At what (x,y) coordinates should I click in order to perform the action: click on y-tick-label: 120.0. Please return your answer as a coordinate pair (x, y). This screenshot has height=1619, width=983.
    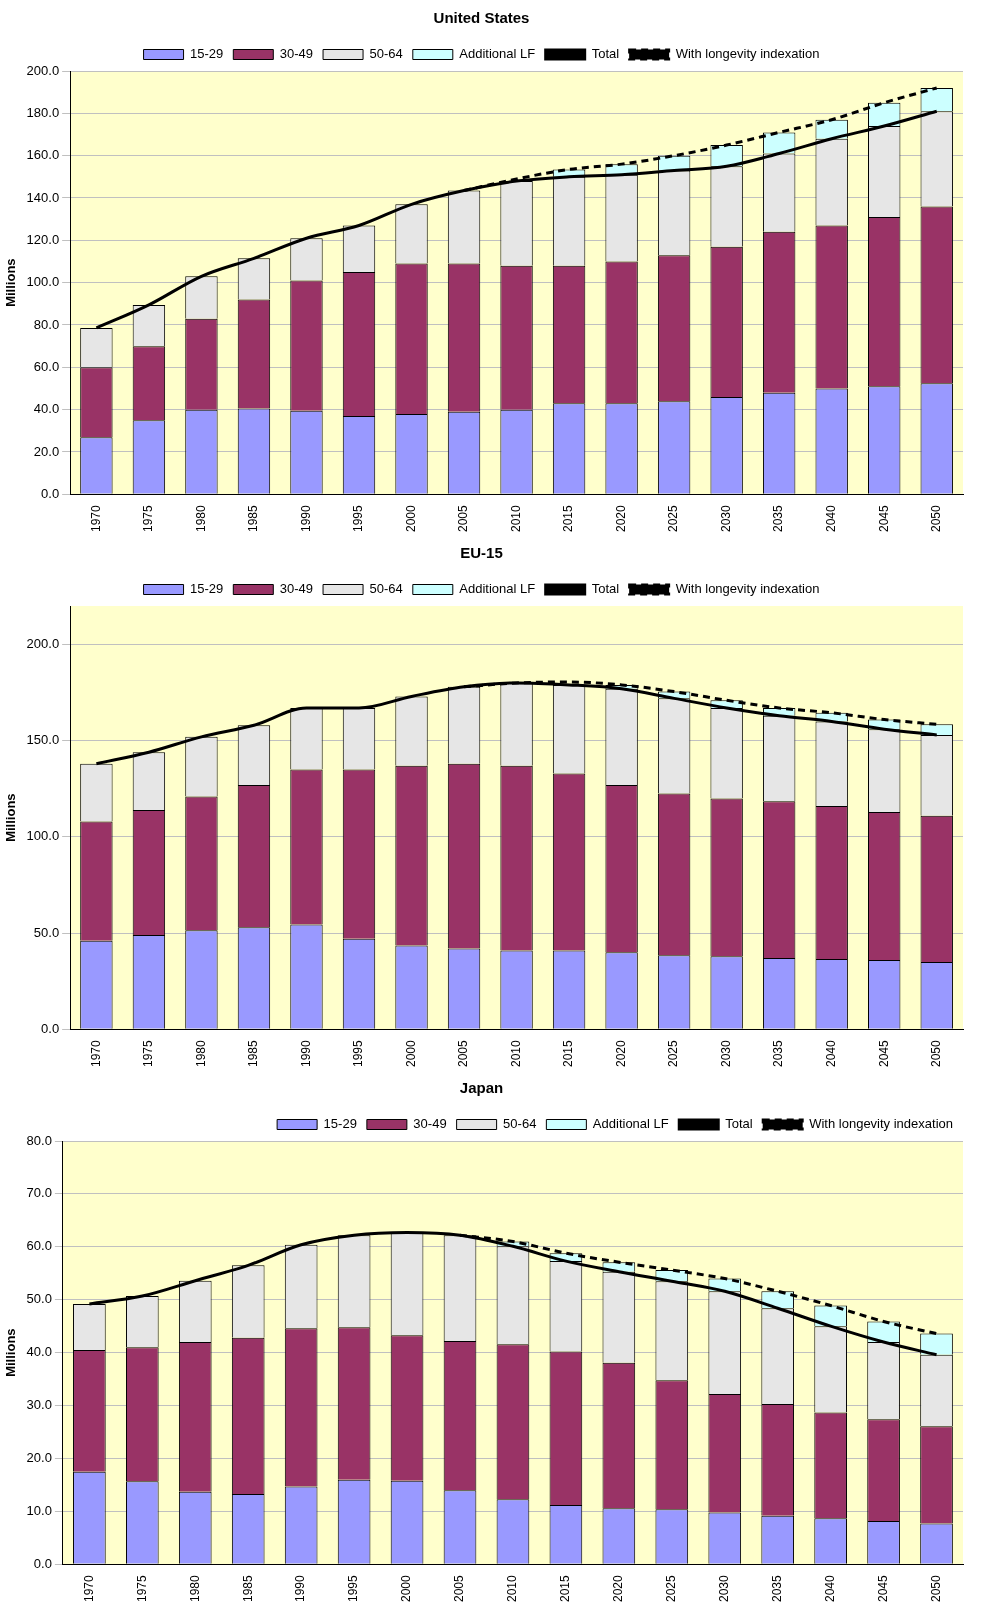
    Looking at the image, I should click on (43, 239).